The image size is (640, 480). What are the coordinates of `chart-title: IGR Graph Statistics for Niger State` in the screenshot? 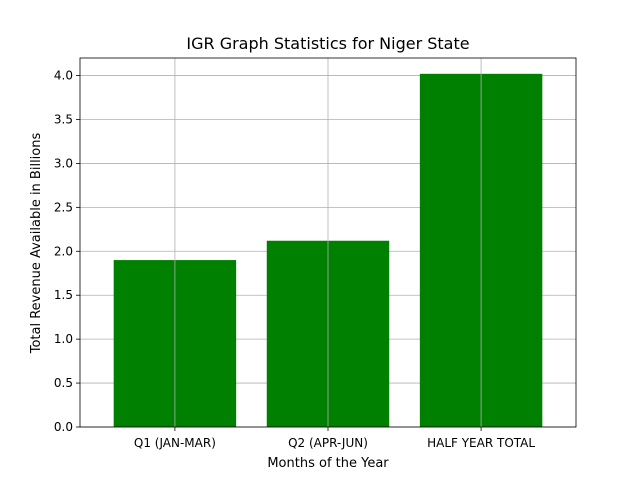 It's located at (327, 43).